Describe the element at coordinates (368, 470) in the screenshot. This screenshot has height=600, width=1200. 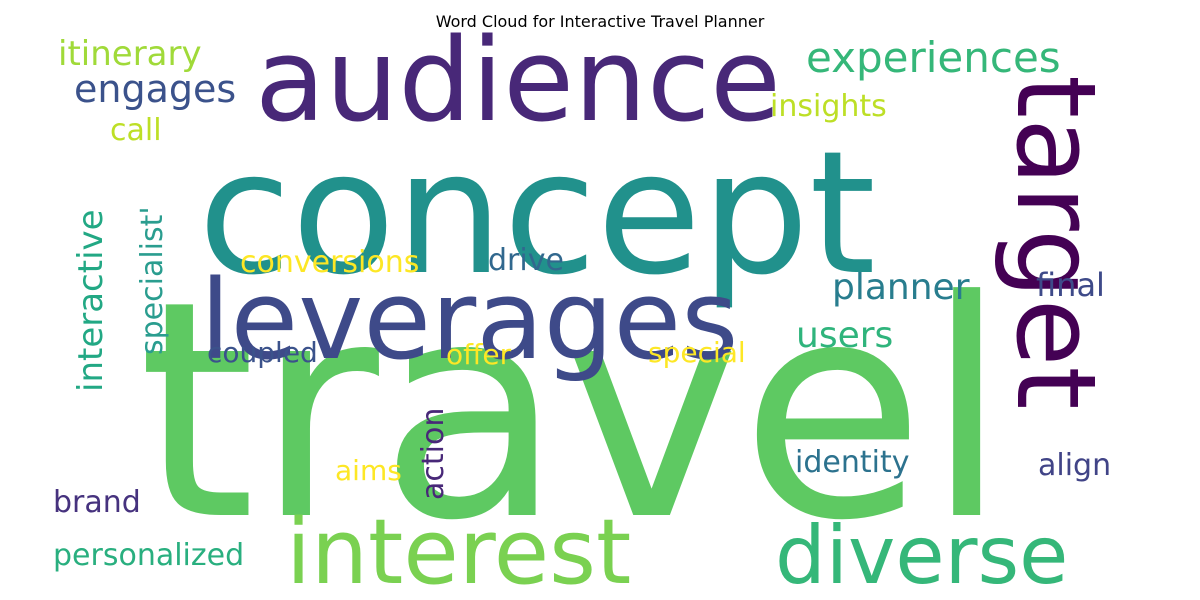
I see `word-aims: aims` at that location.